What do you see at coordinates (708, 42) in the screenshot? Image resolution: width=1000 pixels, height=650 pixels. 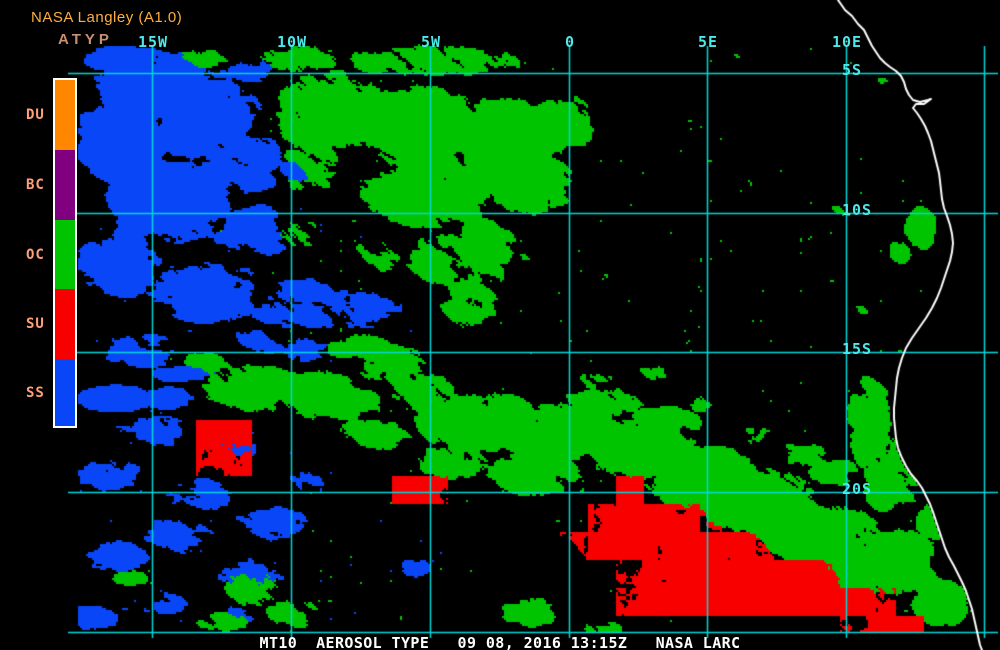 I see `lon-label-5E: 5E` at bounding box center [708, 42].